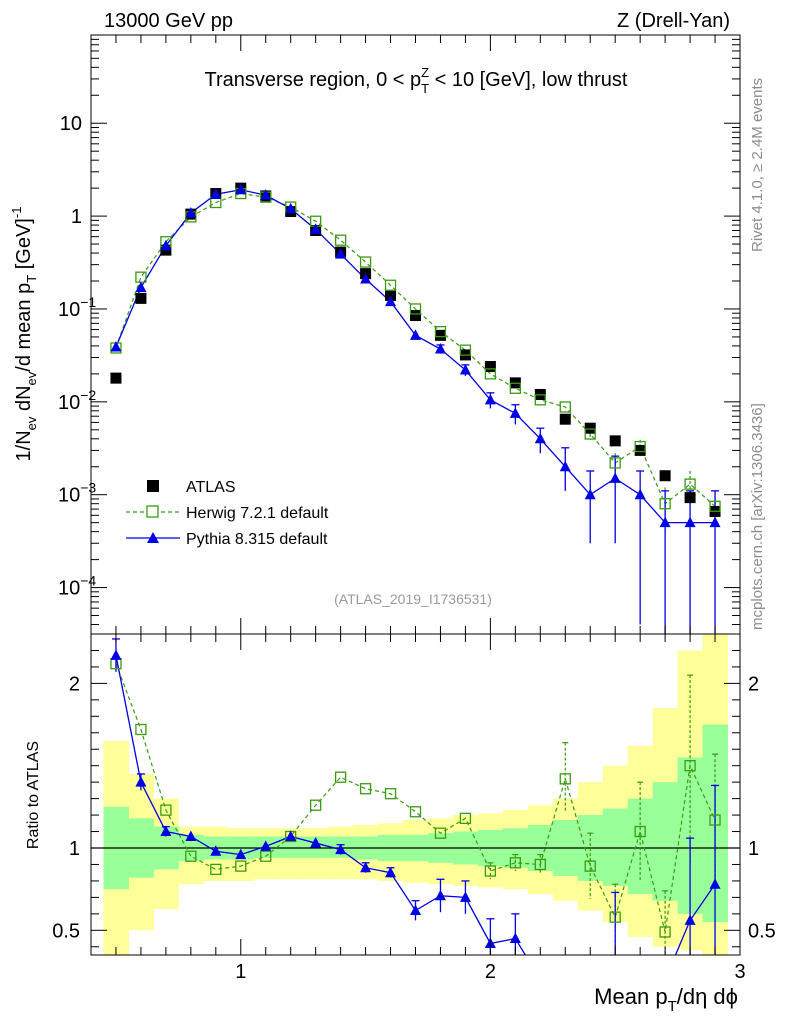 This screenshot has width=786, height=1024. I want to click on legend-pythia-marker, so click(153, 537).